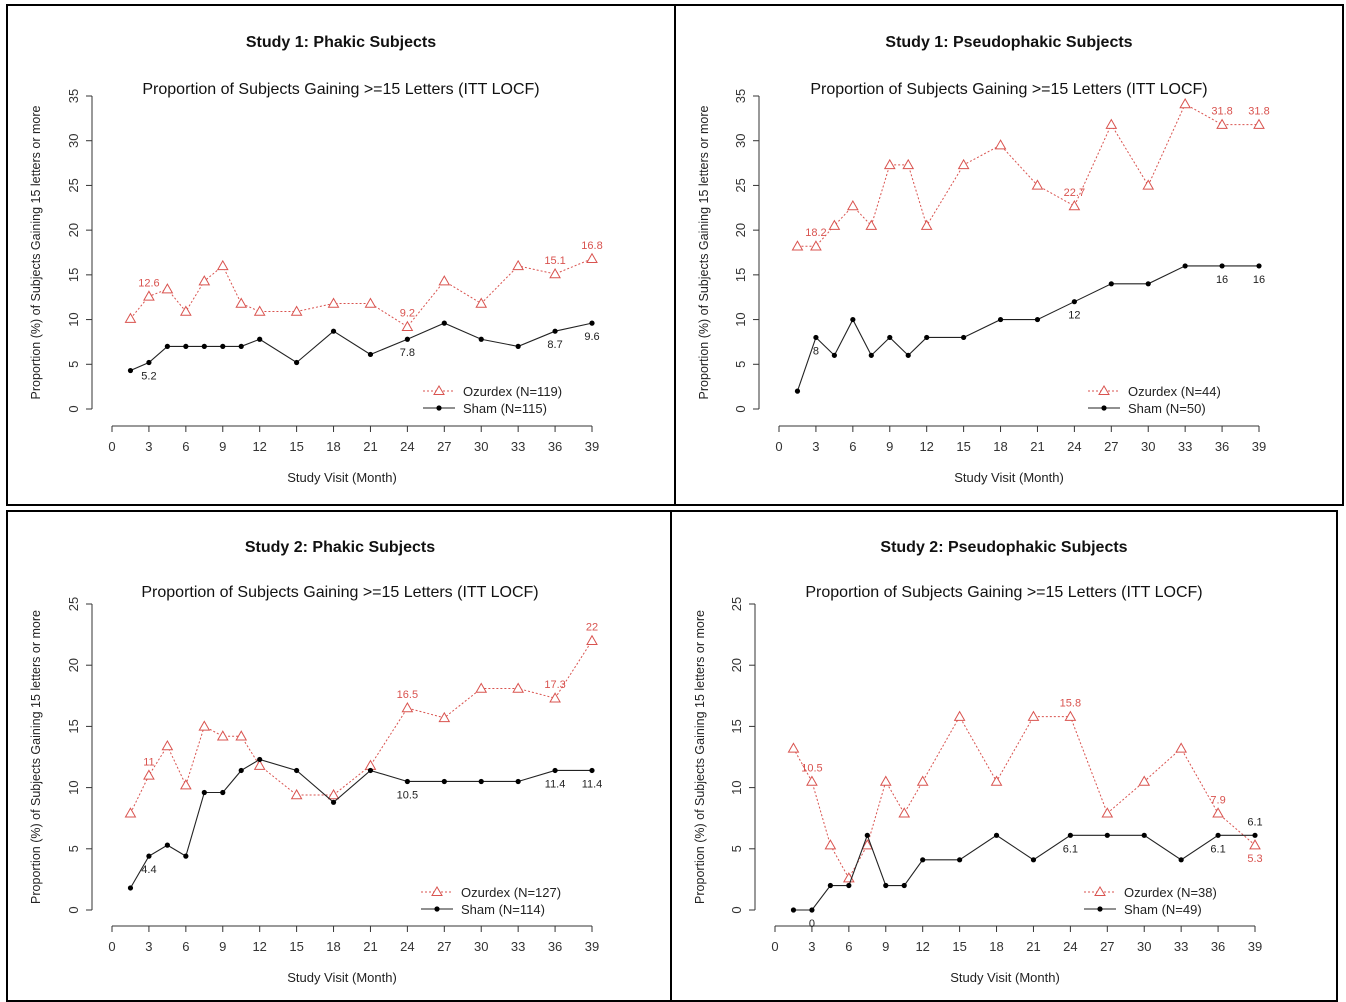 The width and height of the screenshot is (1346, 1002). I want to click on x-tick-label: 24, so click(1070, 946).